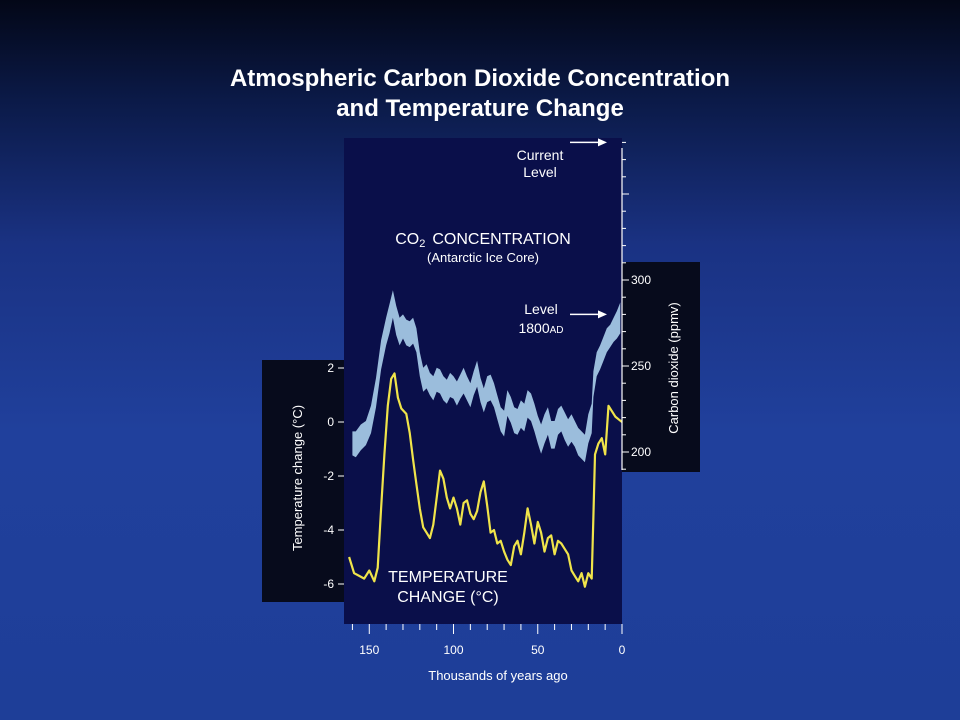  I want to click on co2-series-label: CO2 CONCENTRATION, so click(483, 240).